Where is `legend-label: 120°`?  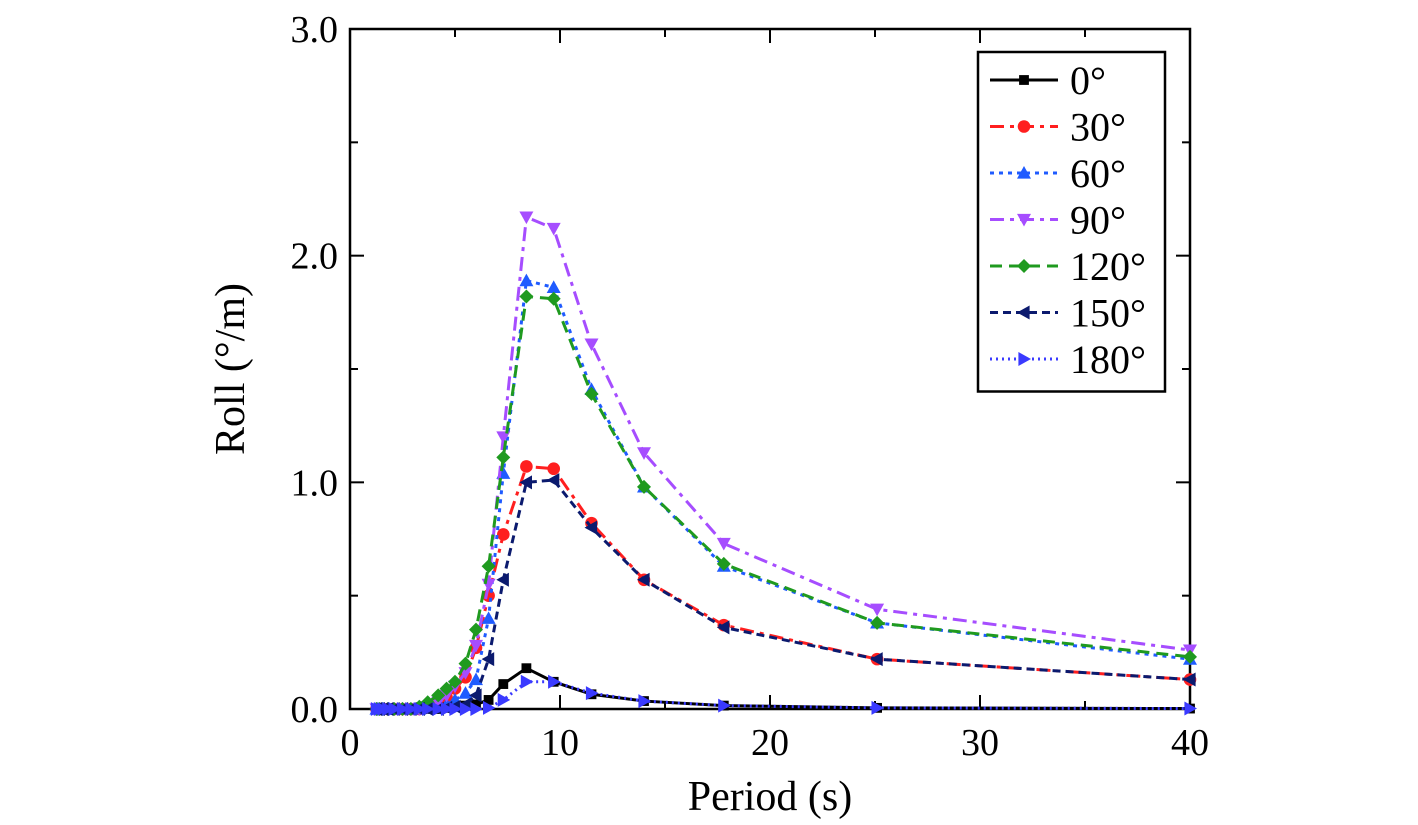
legend-label: 120° is located at coordinates (1108, 266).